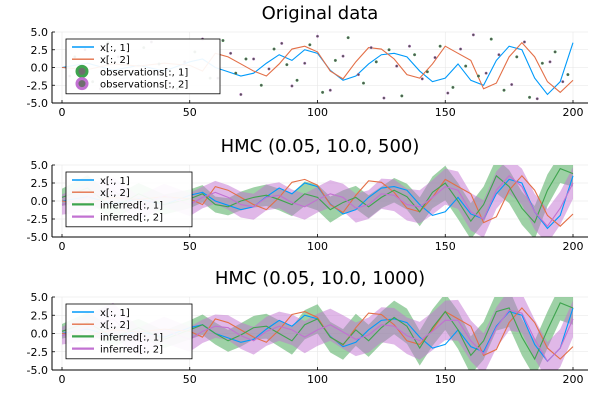 This screenshot has width=600, height=404. I want to click on series-line-x1, so click(317, 202).